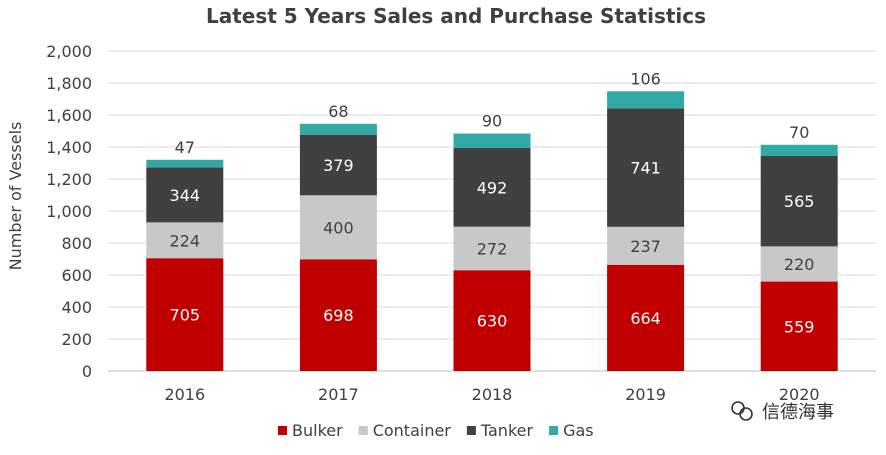  I want to click on x-tick-label: 2020, so click(799, 394).